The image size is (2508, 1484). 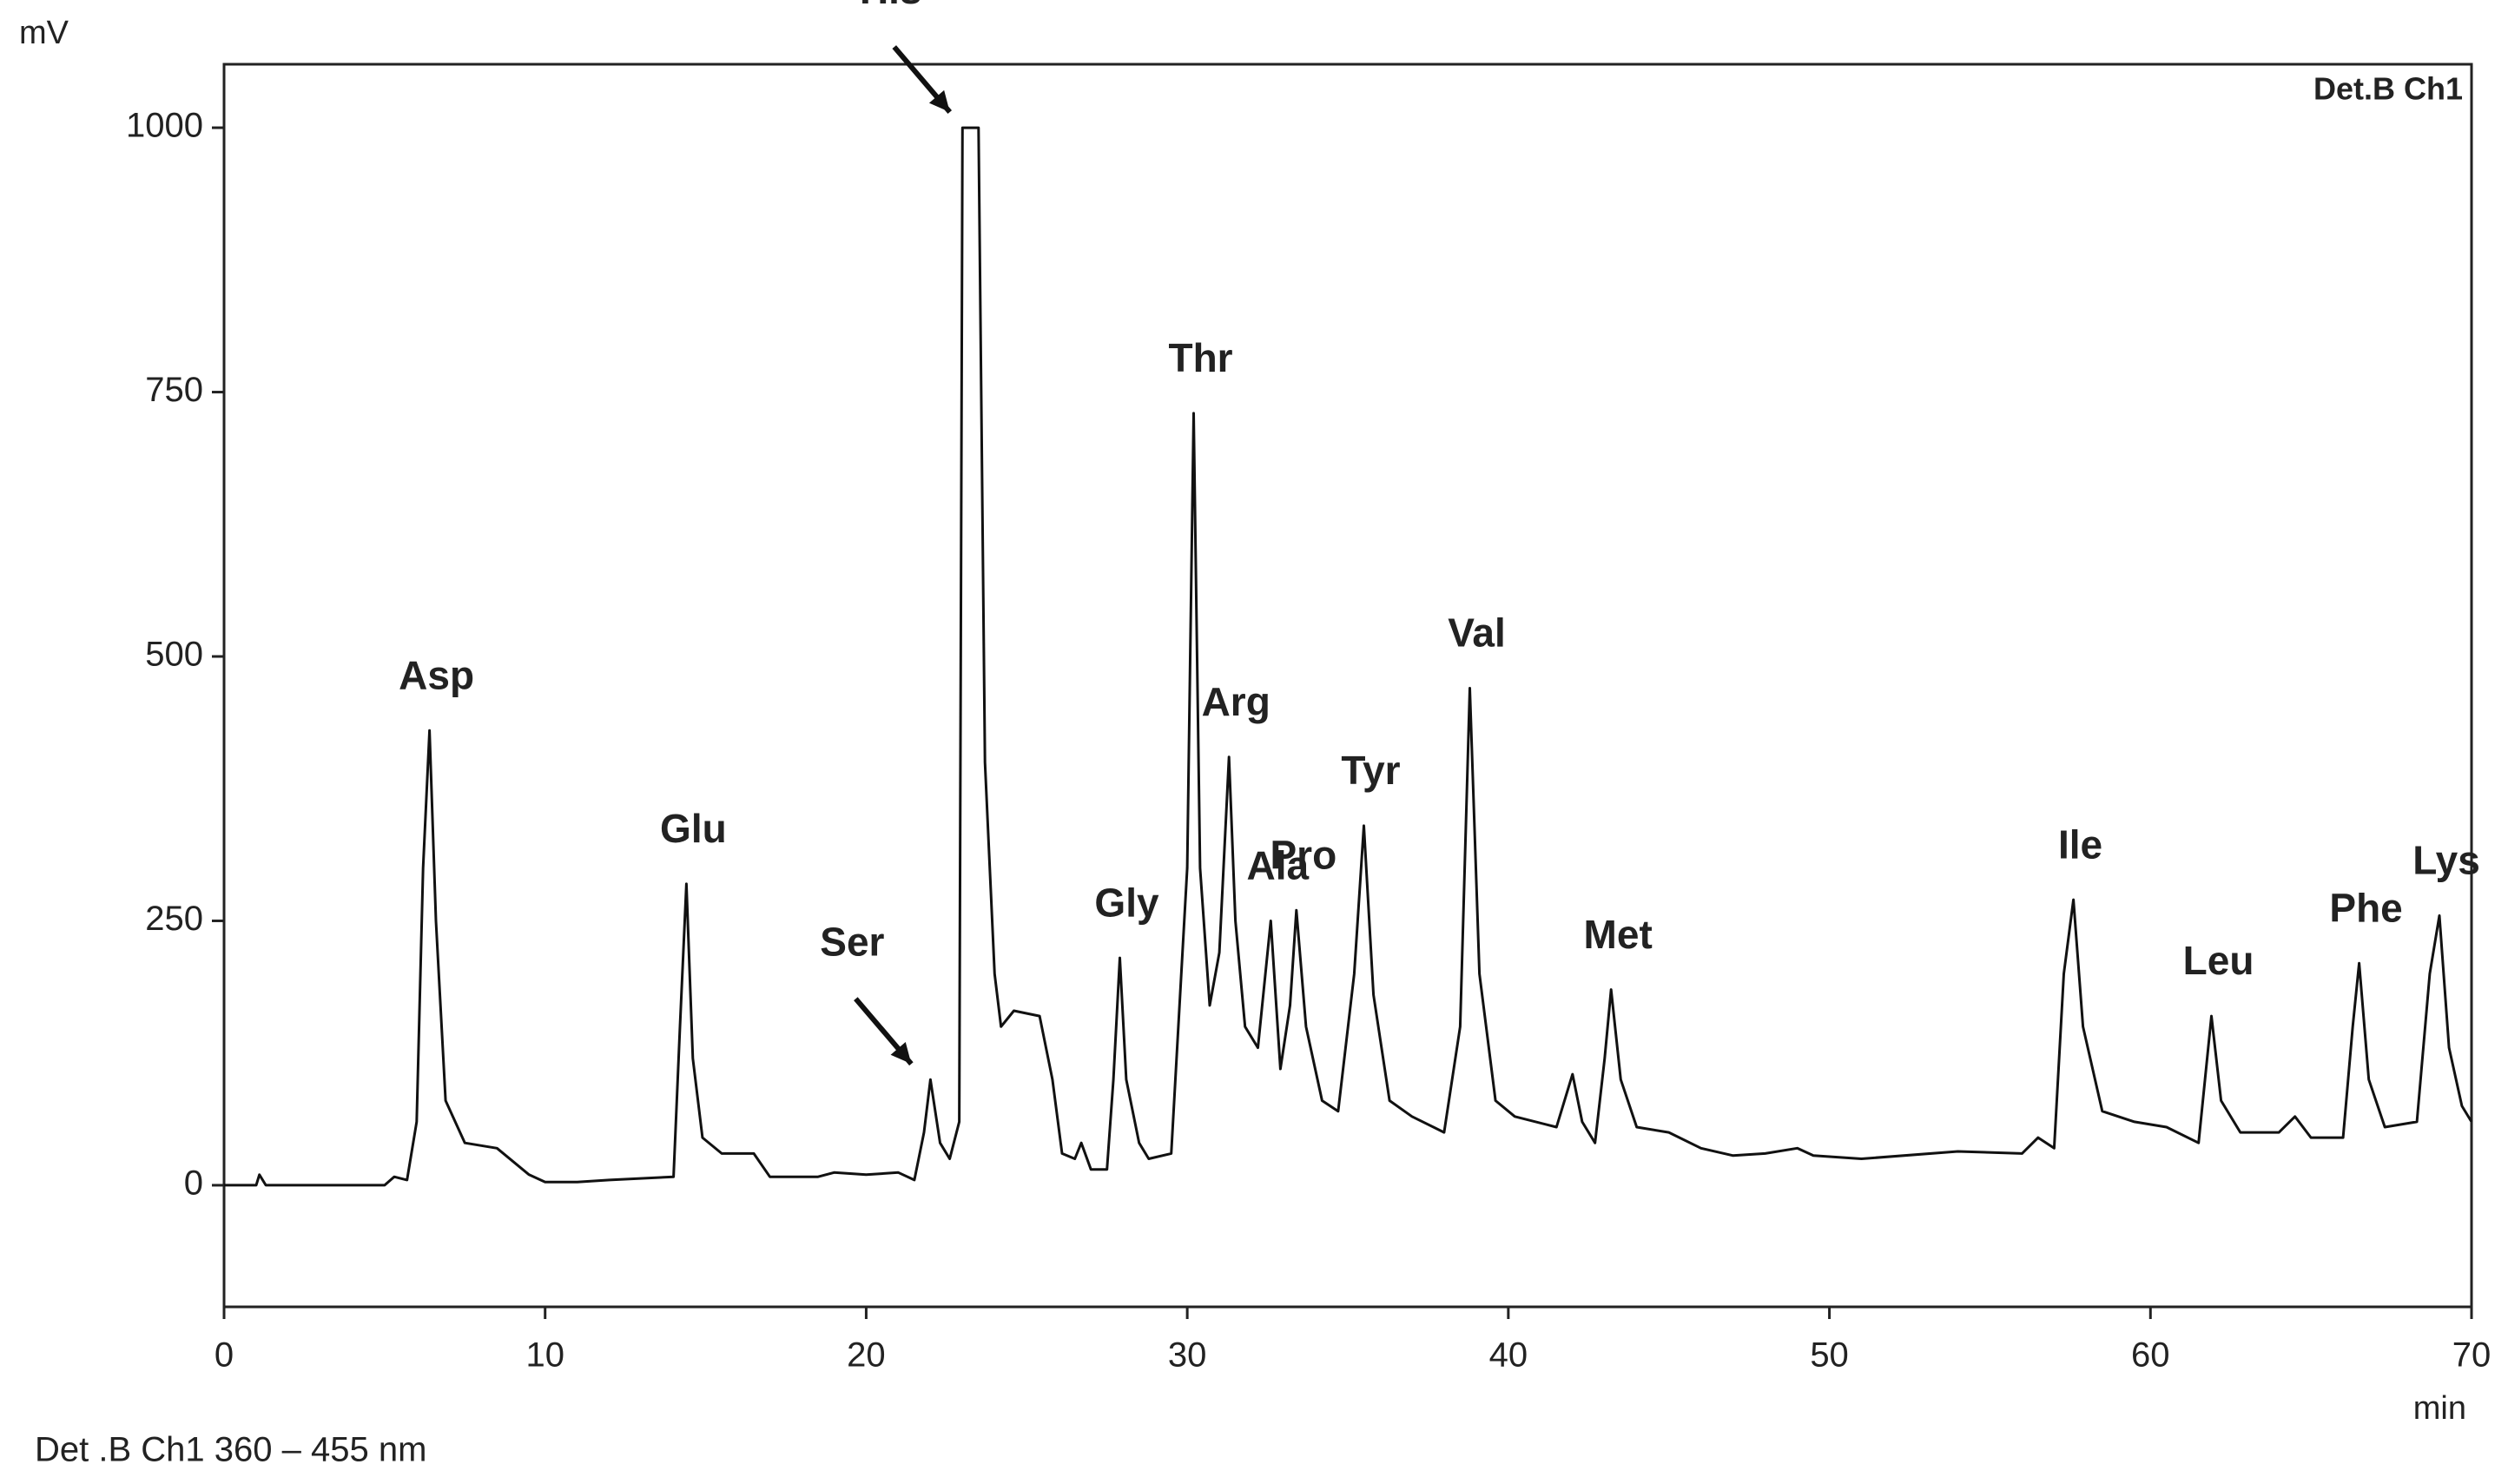 What do you see at coordinates (1477, 633) in the screenshot?
I see `peak-label: Val` at bounding box center [1477, 633].